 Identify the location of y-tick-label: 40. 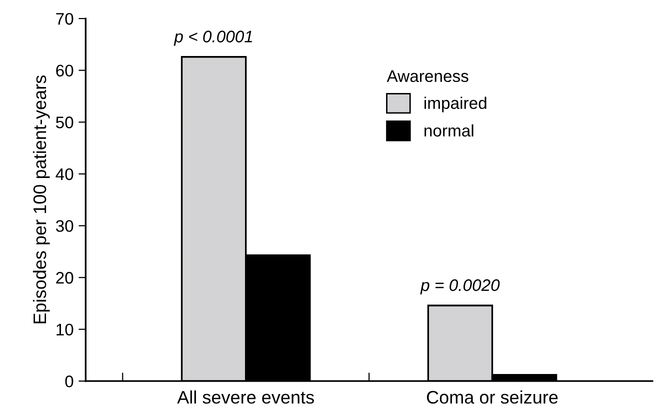
(65, 174).